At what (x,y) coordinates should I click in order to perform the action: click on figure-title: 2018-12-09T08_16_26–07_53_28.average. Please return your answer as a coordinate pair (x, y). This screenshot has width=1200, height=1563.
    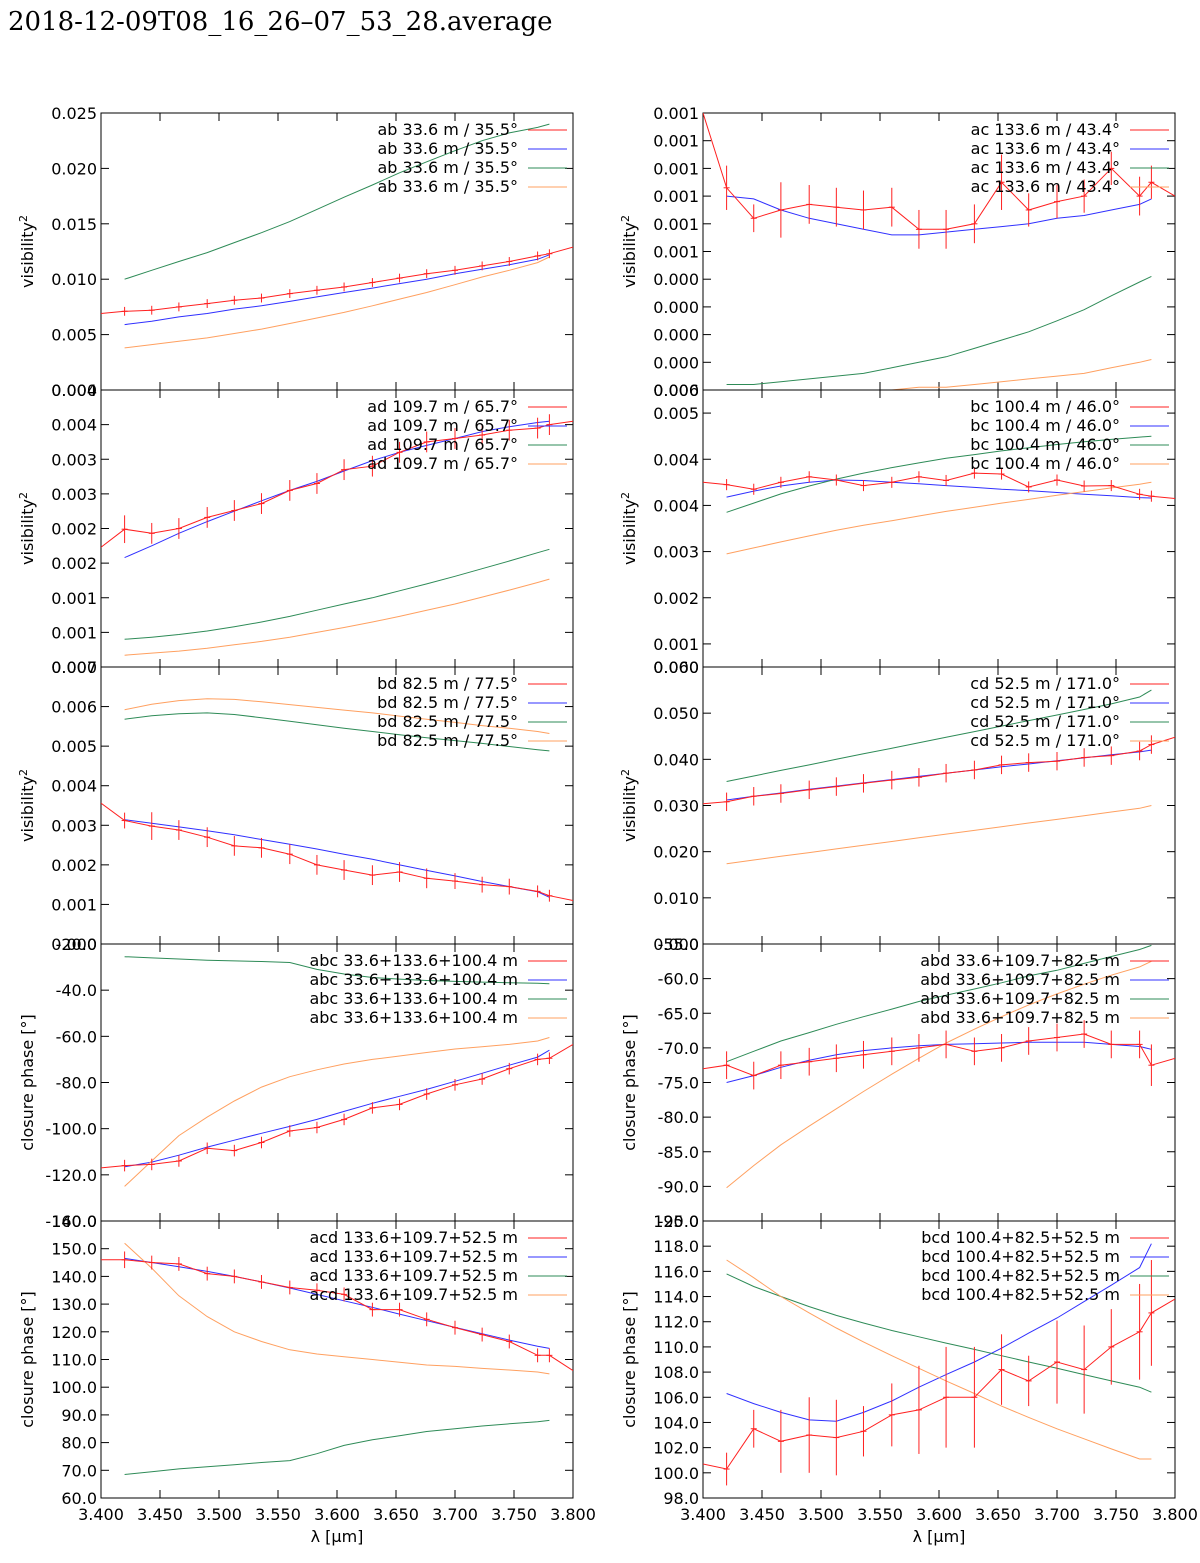
    Looking at the image, I should click on (280, 22).